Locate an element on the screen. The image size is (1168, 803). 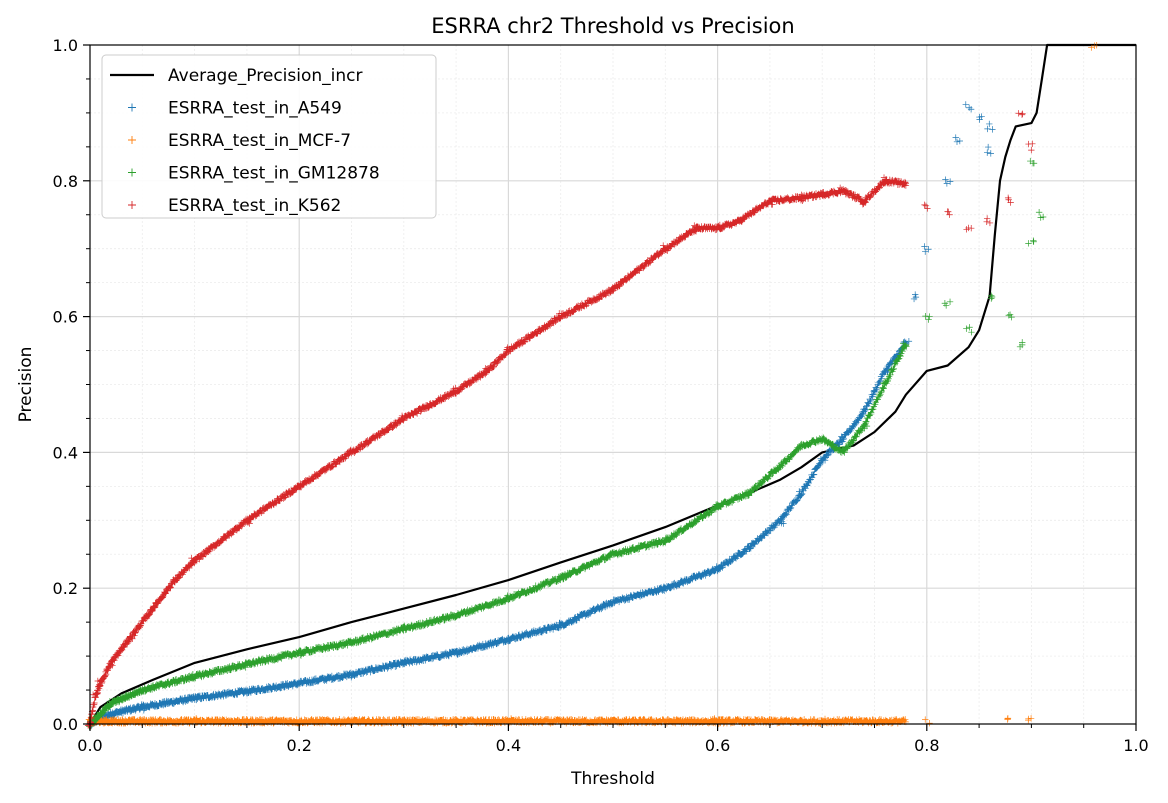
y-tick-label: 0.6 is located at coordinates (65, 317).